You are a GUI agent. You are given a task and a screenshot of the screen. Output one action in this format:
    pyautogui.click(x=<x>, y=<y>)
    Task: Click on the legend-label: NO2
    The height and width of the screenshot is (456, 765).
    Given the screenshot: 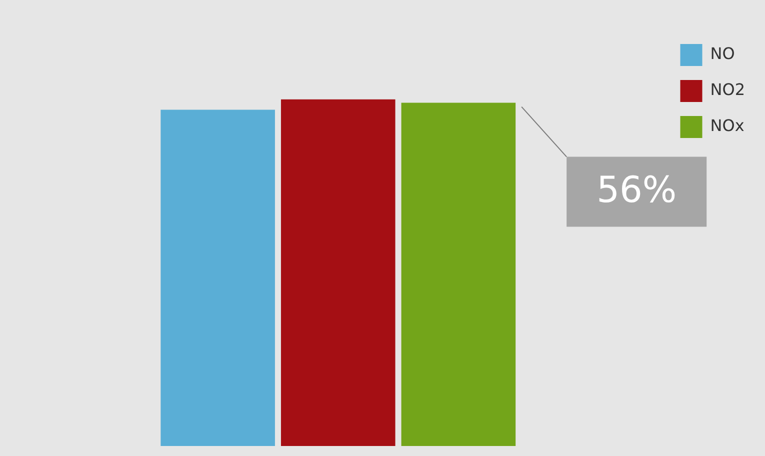 What is the action you would take?
    pyautogui.click(x=728, y=90)
    